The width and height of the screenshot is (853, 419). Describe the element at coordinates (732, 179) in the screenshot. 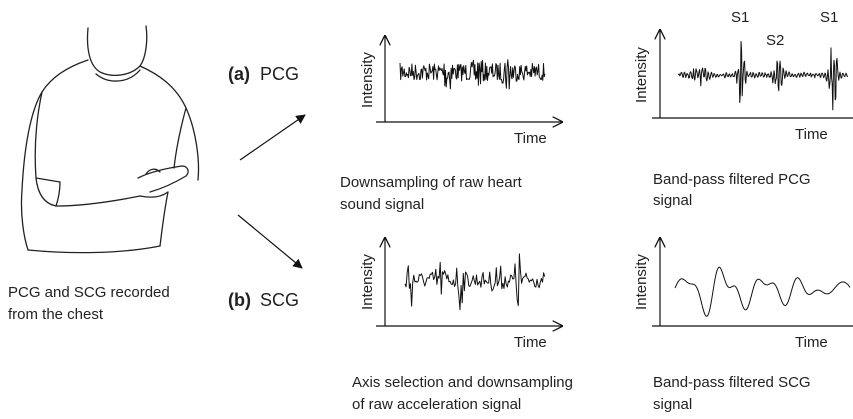

I see `panel-caption: Band-pass filtered PCG` at that location.